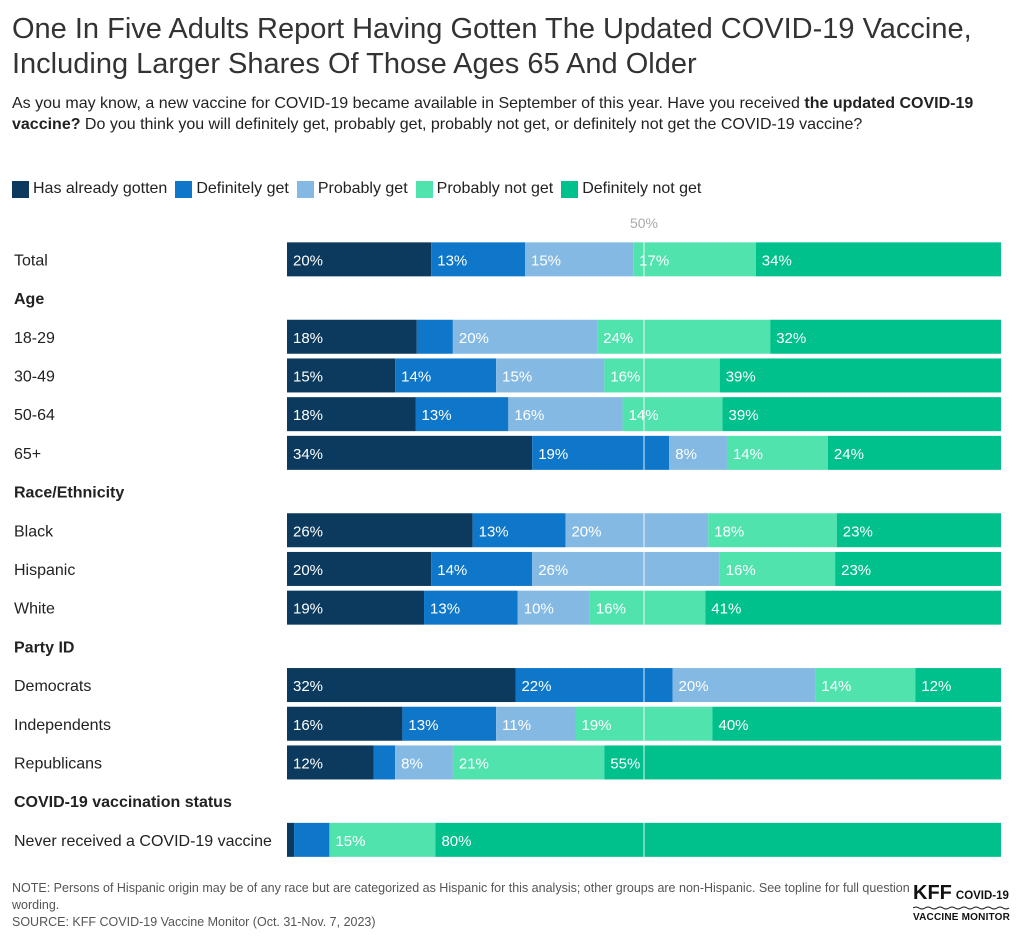  What do you see at coordinates (932, 893) in the screenshot?
I see `logo-brand: KFF` at bounding box center [932, 893].